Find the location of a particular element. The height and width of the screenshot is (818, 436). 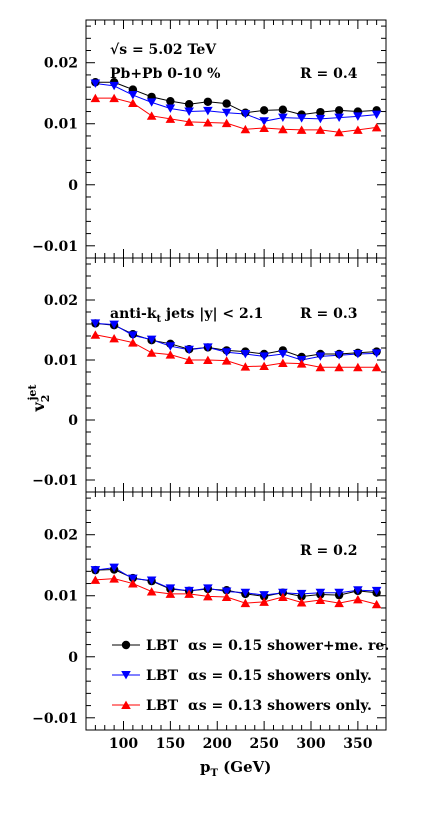

y-axis-label-sup: jet is located at coordinates (32, 393).